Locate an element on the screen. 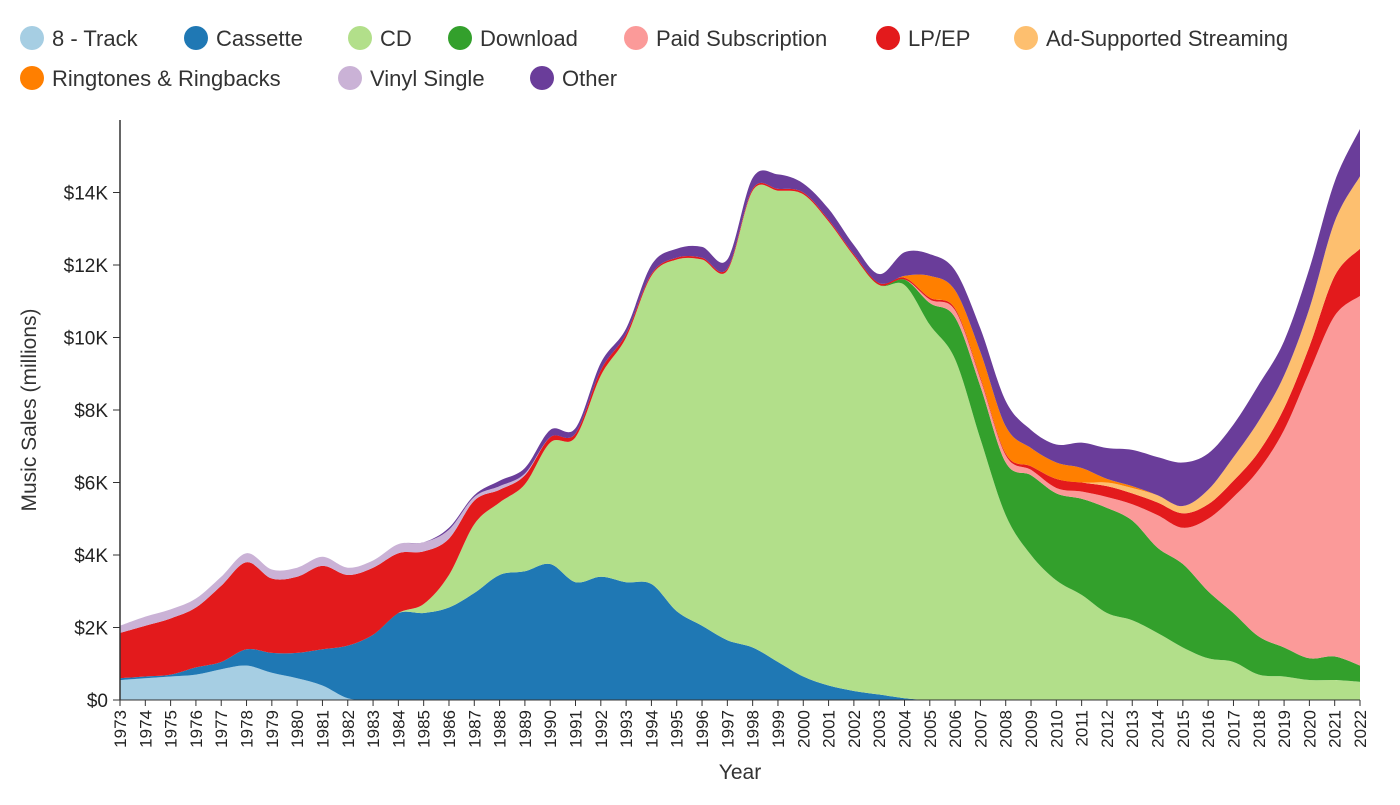  x-tick-label: 1987 is located at coordinates (474, 729).